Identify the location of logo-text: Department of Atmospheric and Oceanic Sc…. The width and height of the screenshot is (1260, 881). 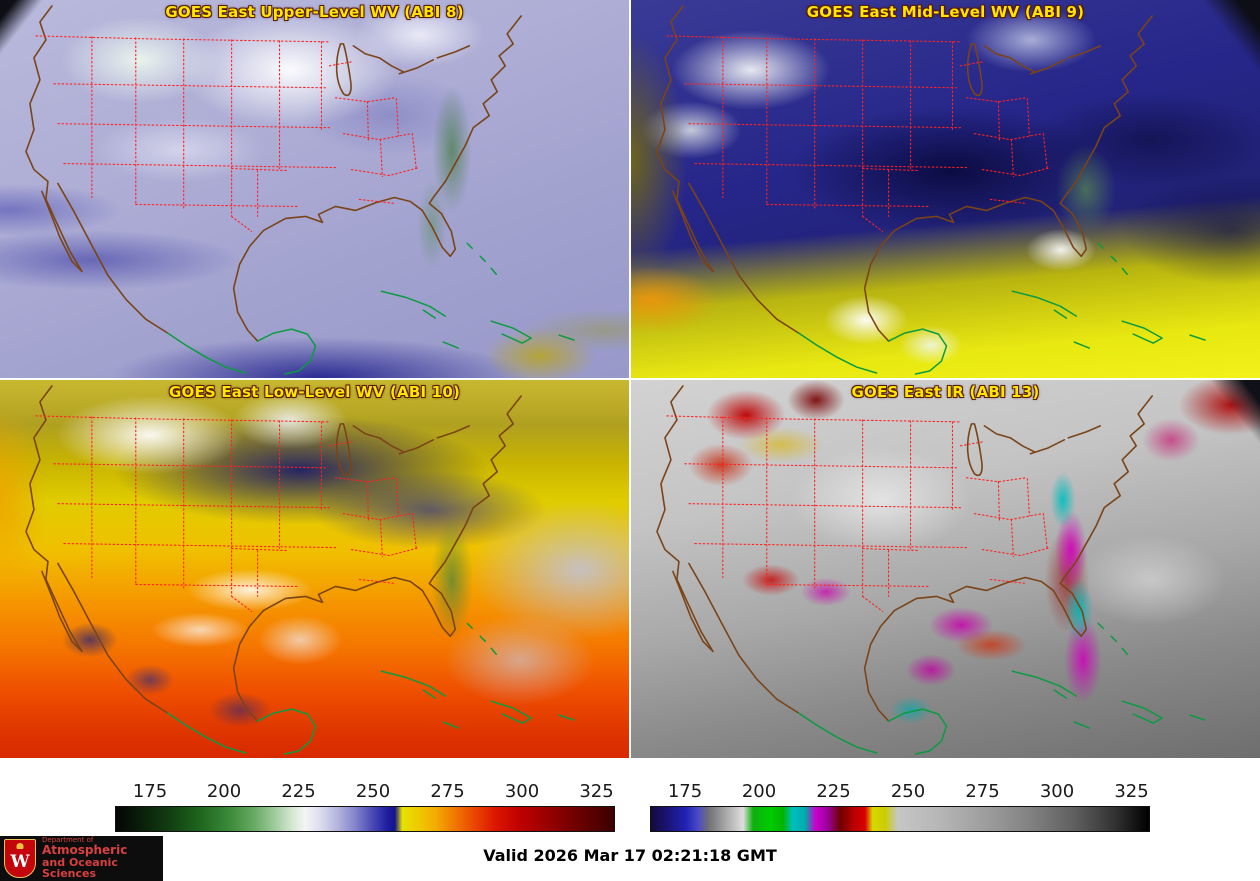
(102, 858).